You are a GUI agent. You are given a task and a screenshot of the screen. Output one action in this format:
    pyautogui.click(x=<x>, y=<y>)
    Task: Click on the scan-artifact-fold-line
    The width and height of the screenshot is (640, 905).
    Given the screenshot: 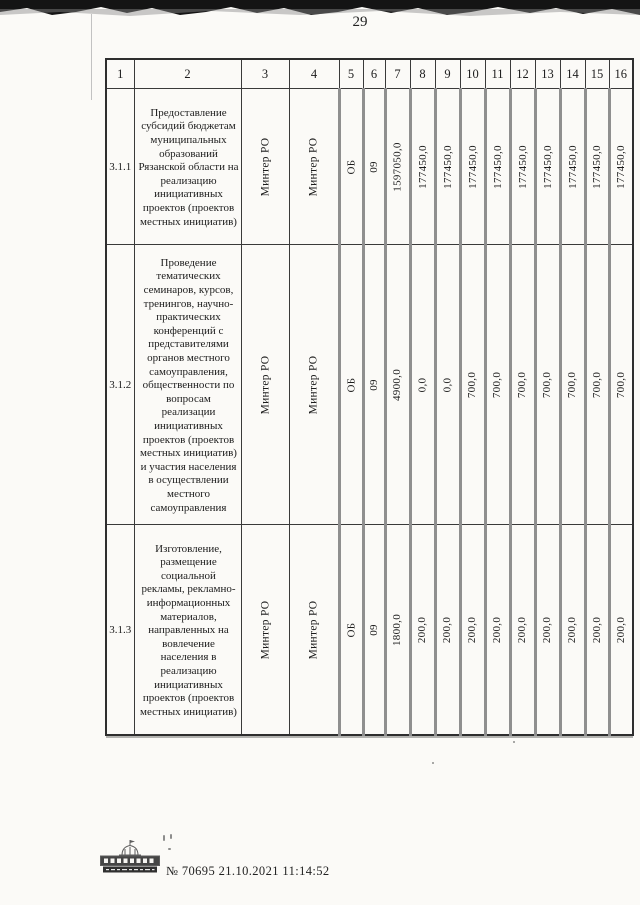 What is the action you would take?
    pyautogui.click(x=91, y=57)
    